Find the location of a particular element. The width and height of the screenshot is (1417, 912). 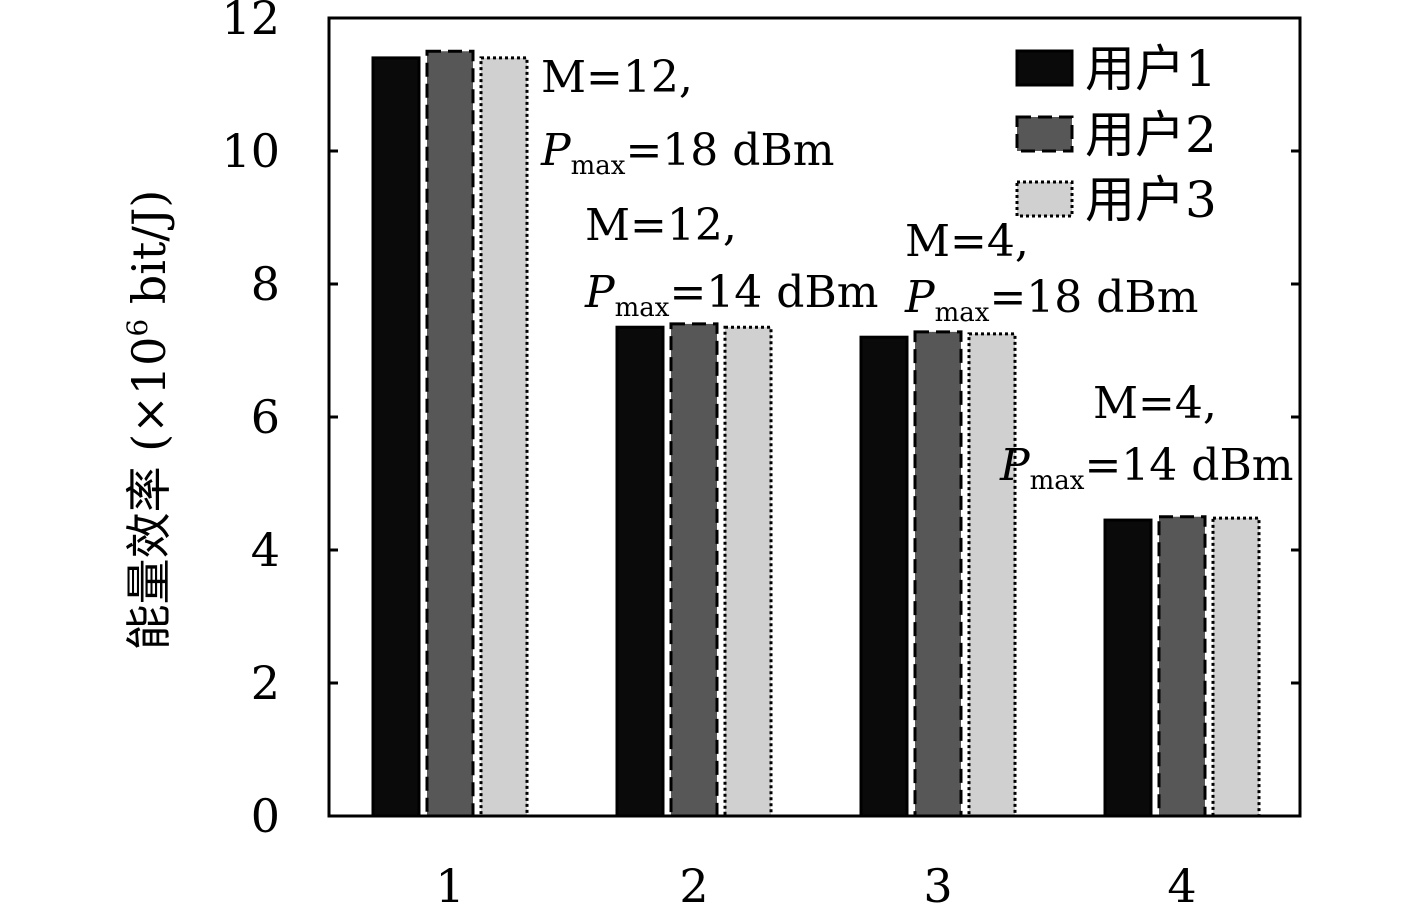

annotation-cat2: M=12, Pmax=14 dBm is located at coordinates (731, 261).